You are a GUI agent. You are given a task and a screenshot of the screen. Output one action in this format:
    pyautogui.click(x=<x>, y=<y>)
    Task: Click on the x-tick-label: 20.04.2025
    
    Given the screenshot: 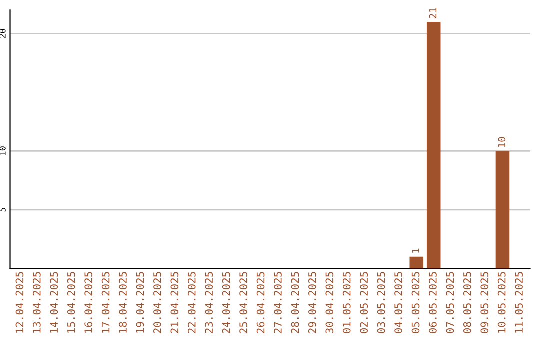 What is the action you would take?
    pyautogui.click(x=158, y=303)
    